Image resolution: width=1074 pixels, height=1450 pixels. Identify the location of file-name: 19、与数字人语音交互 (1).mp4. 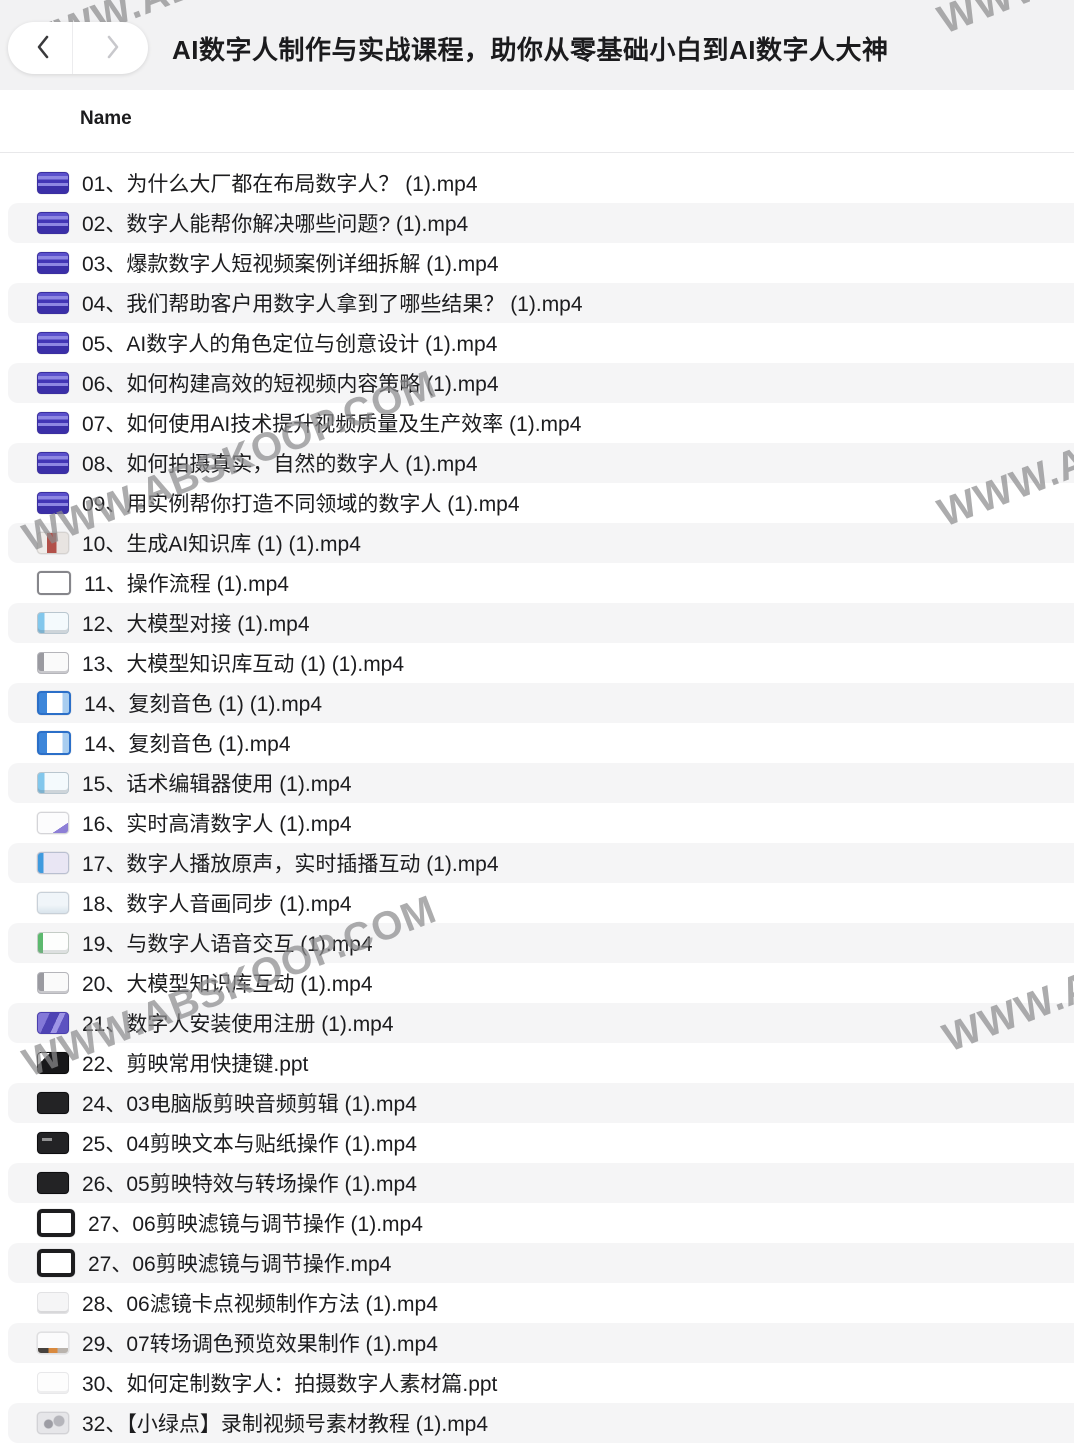
(227, 944).